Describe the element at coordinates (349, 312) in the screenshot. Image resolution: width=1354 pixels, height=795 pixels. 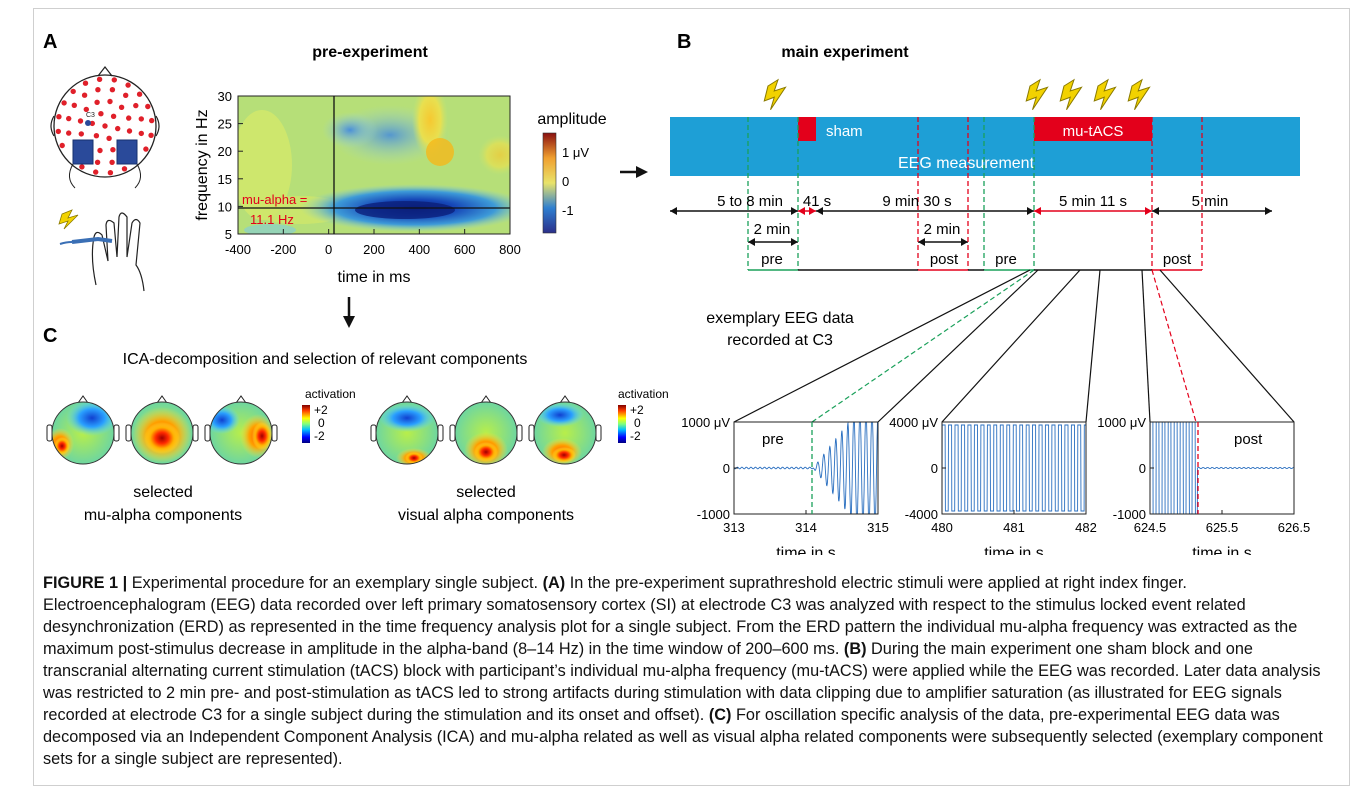
I see `down-arrow-icon` at that location.